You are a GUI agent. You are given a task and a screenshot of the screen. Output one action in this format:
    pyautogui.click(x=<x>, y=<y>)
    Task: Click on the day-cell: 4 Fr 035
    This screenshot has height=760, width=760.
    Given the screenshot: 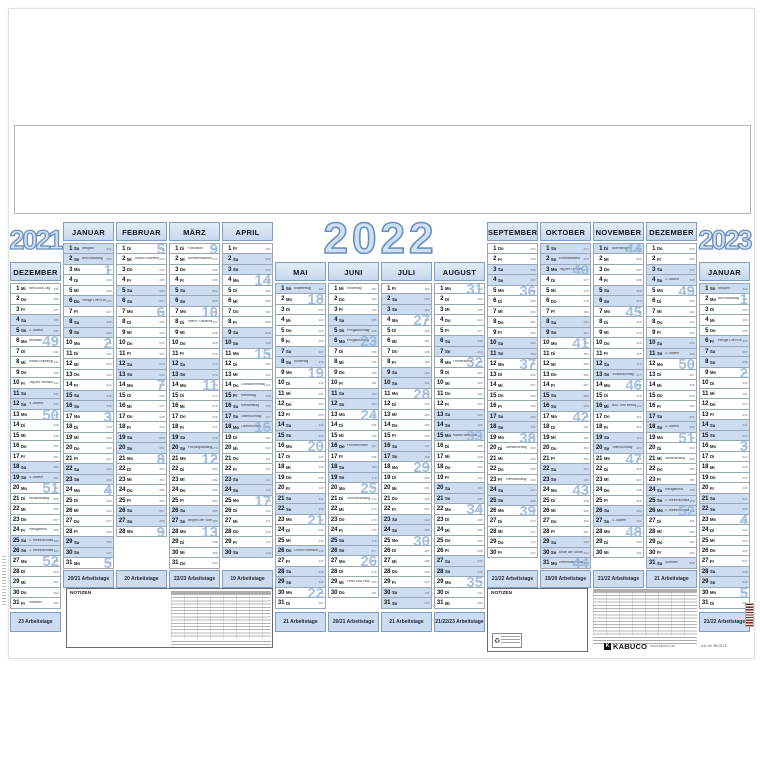 What is the action you would take?
    pyautogui.click(x=141, y=280)
    